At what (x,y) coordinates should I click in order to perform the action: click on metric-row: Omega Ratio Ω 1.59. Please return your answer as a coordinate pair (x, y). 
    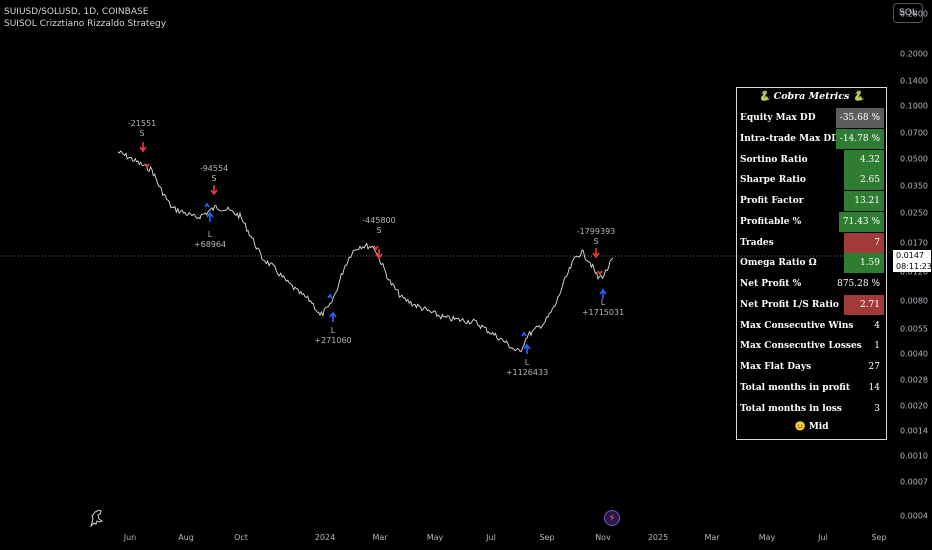
    Looking at the image, I should click on (811, 263).